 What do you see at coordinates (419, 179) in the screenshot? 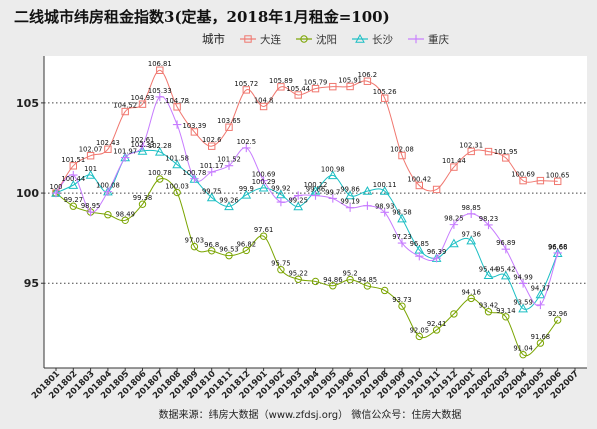
I see `series-0-label-21: 100.42` at bounding box center [419, 179].